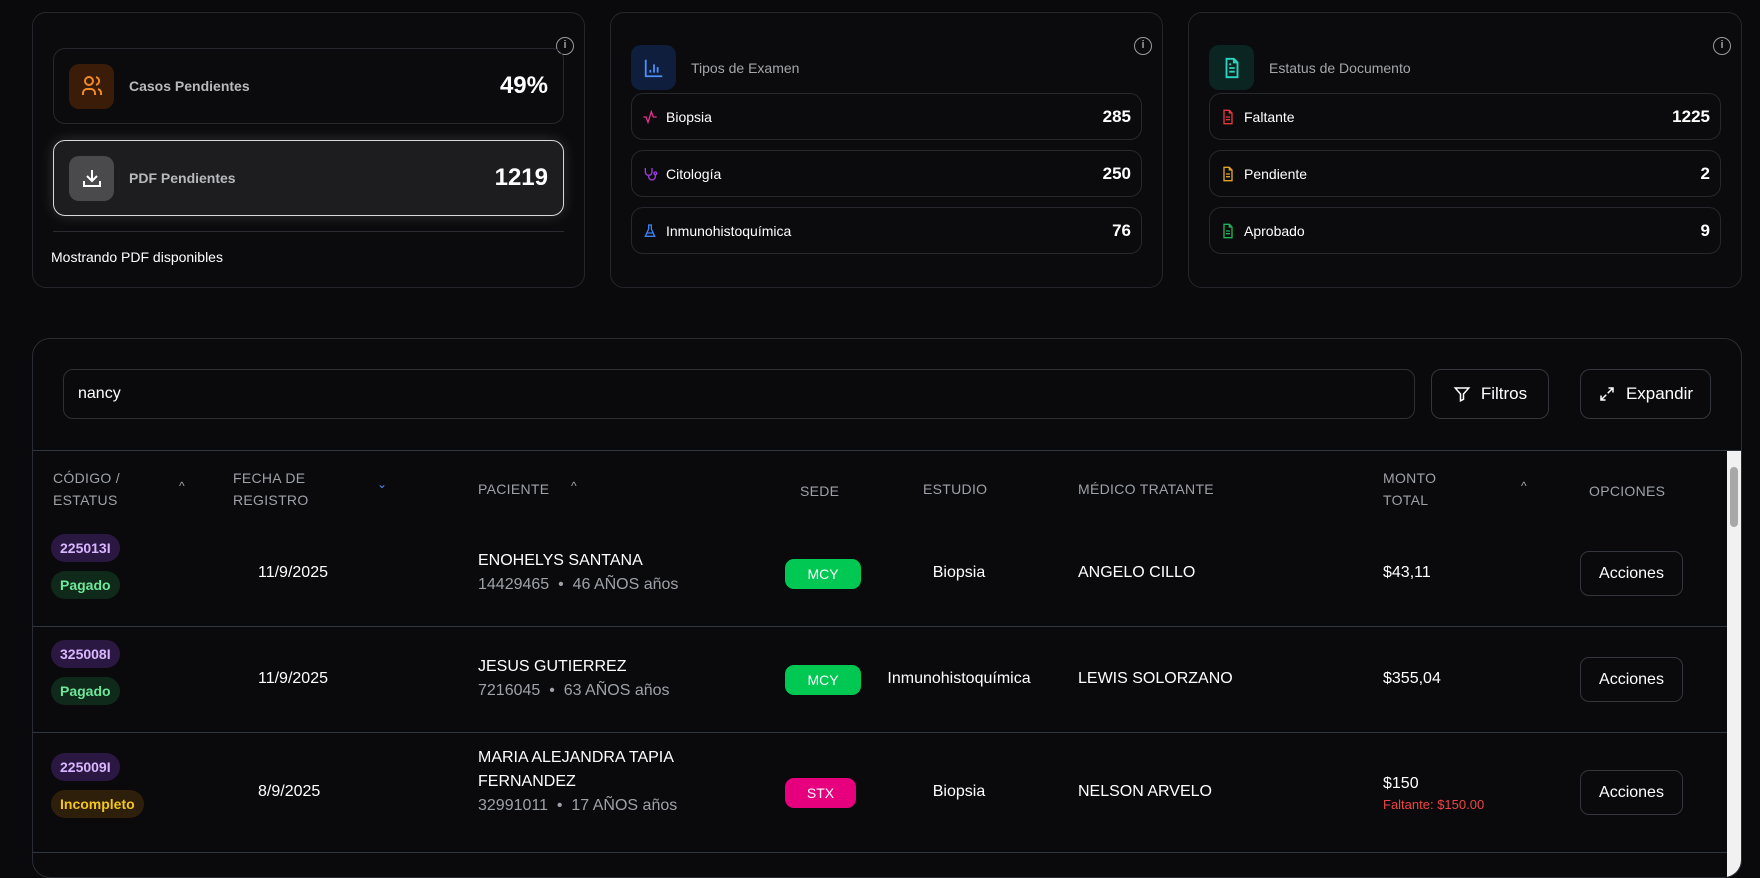 The height and width of the screenshot is (878, 1760). I want to click on pdf-pendientes-stat: PDF Pendientes 1219, so click(308, 178).